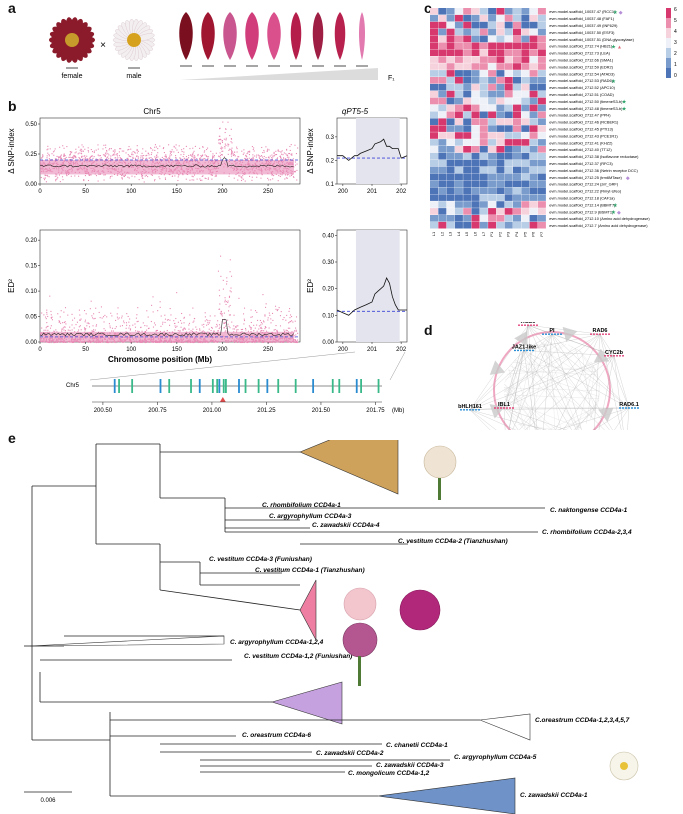  Describe the element at coordinates (628, 178) in the screenshot. I see `diamond-marker: ◆` at that location.